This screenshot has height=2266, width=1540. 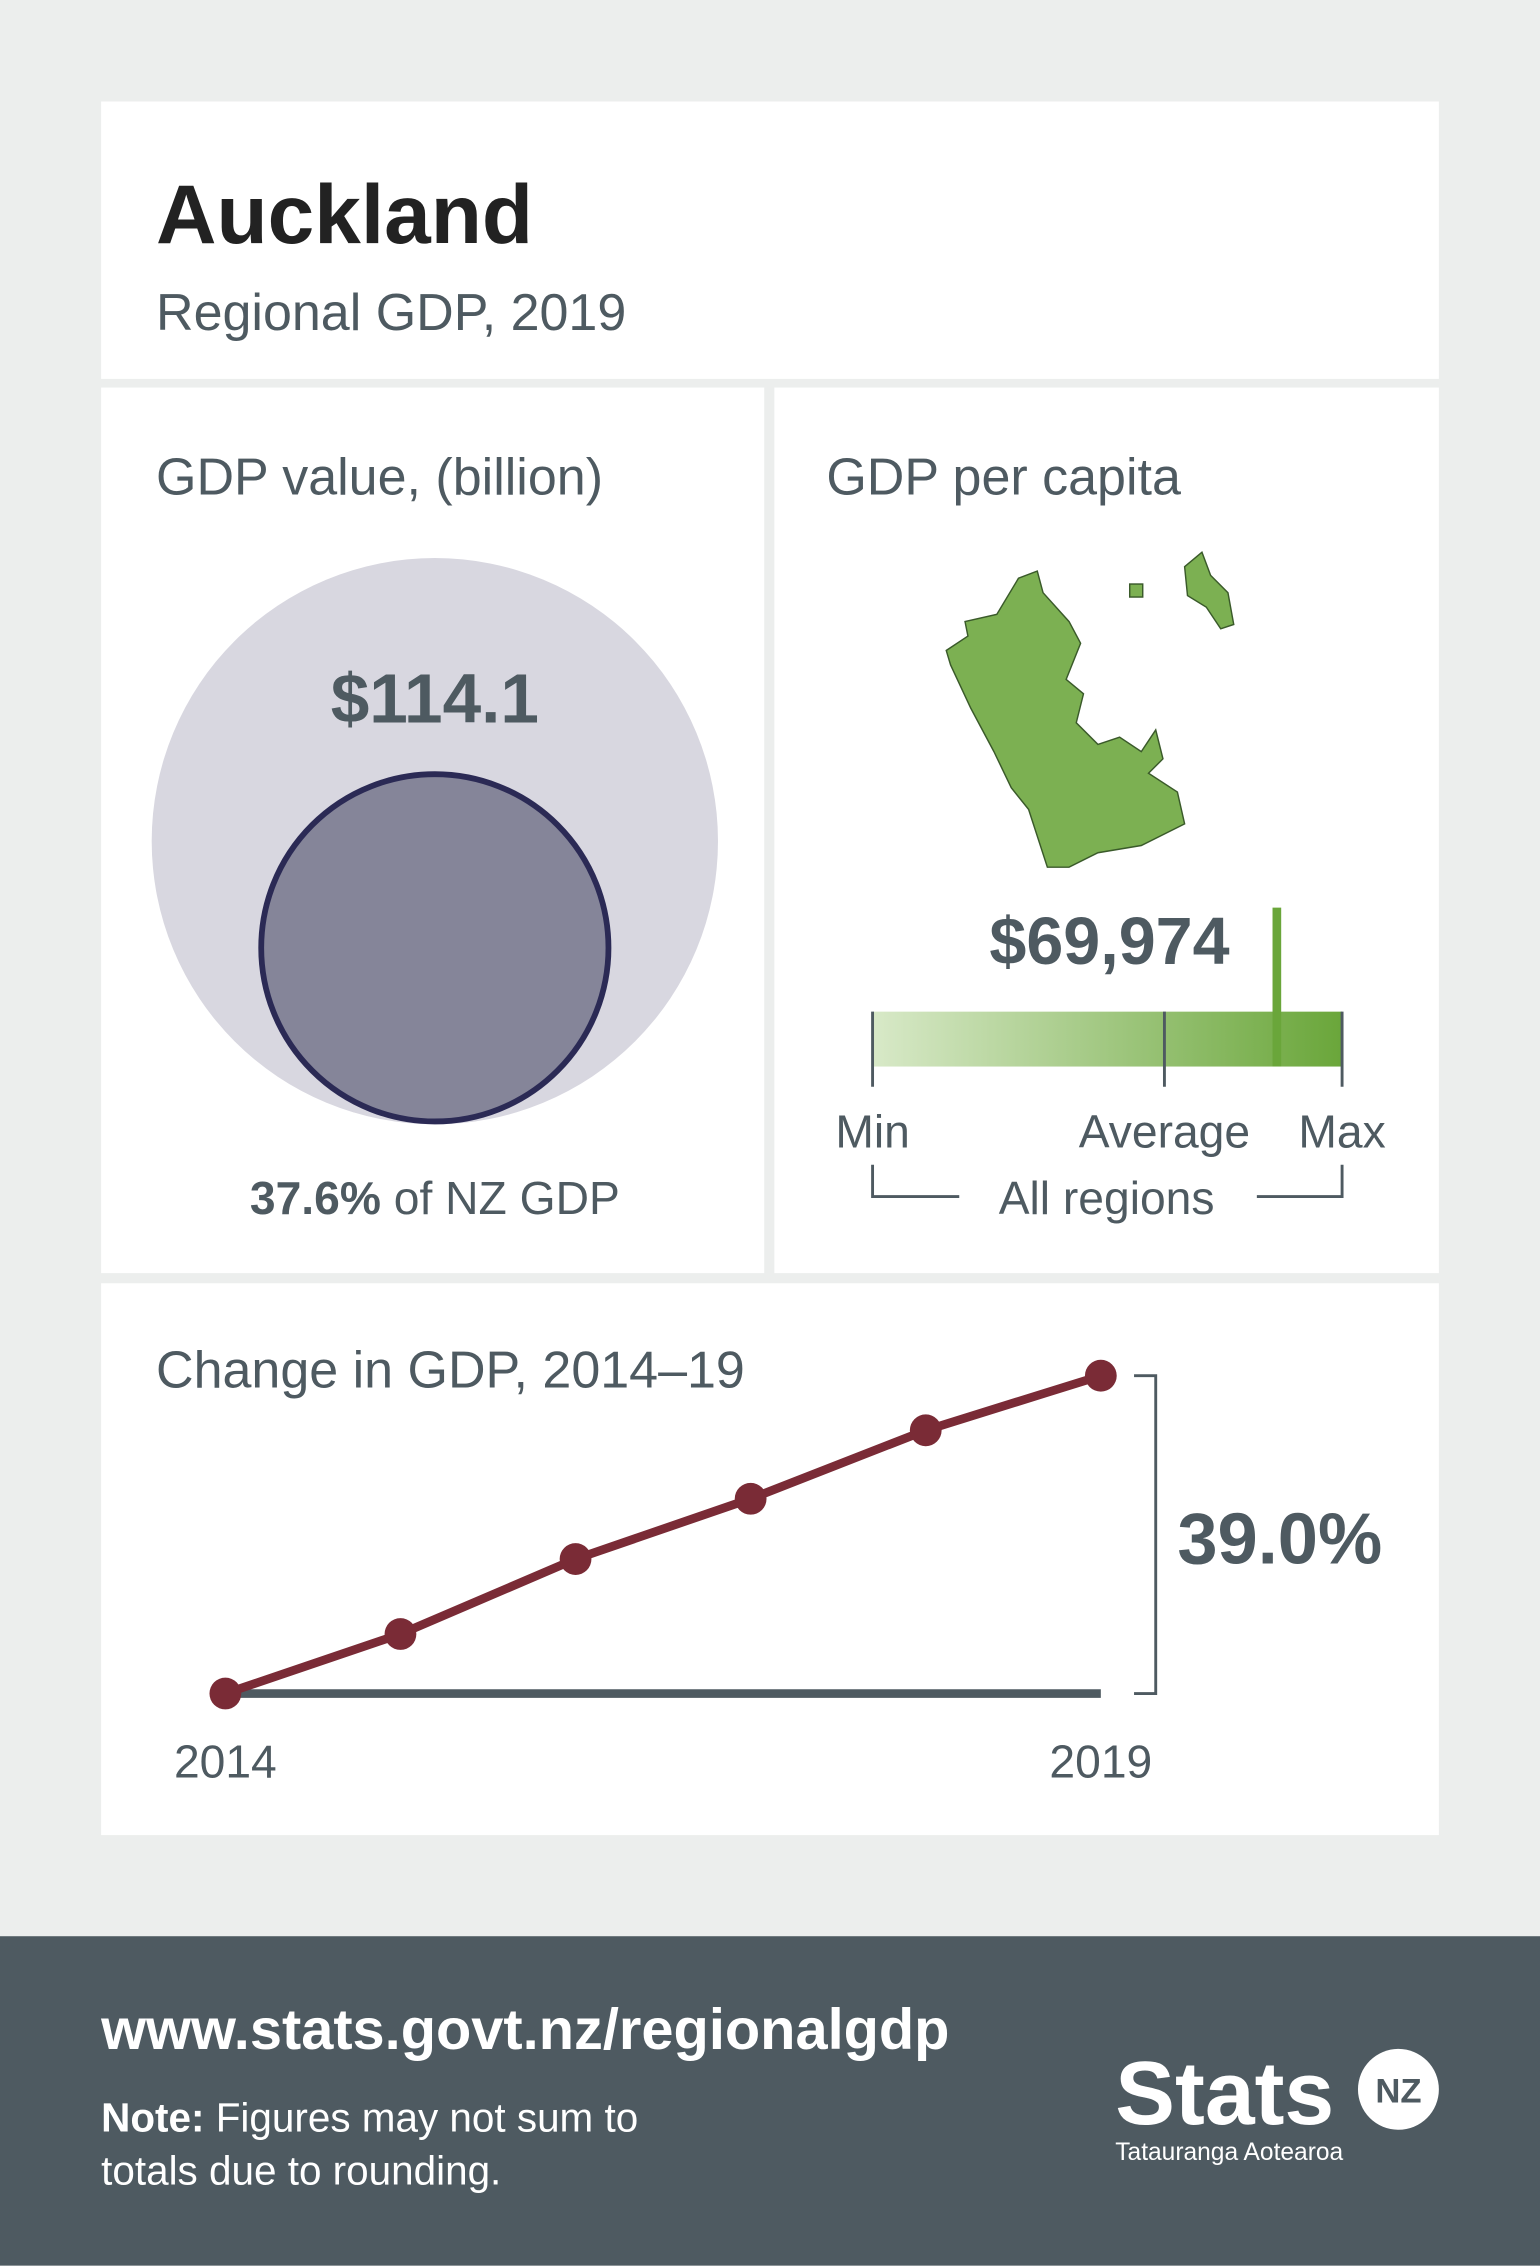 I want to click on group-bracket, so click(x=1107, y=1181).